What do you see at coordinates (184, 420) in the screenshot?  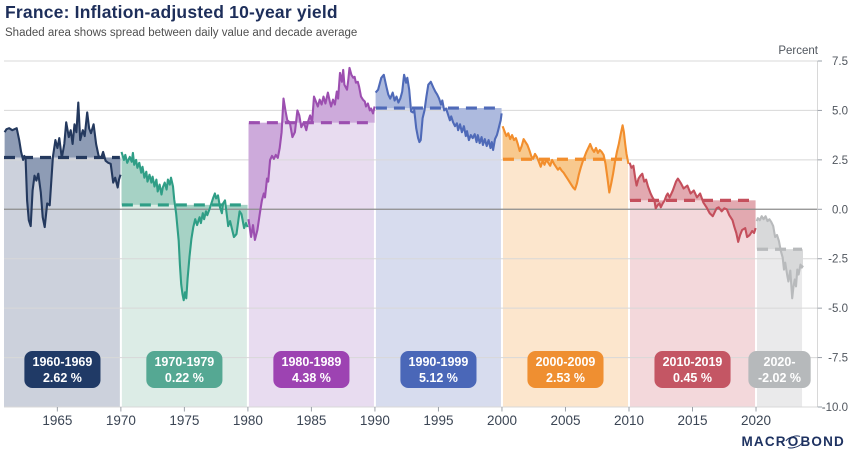 I see `x-axis-tick-label: 1975` at bounding box center [184, 420].